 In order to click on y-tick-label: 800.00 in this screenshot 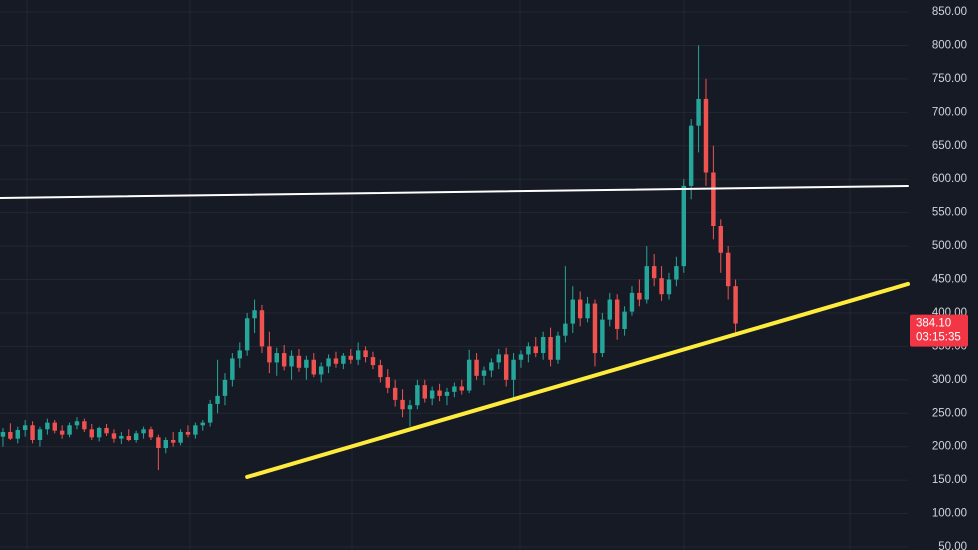, I will do `click(949, 45)`.